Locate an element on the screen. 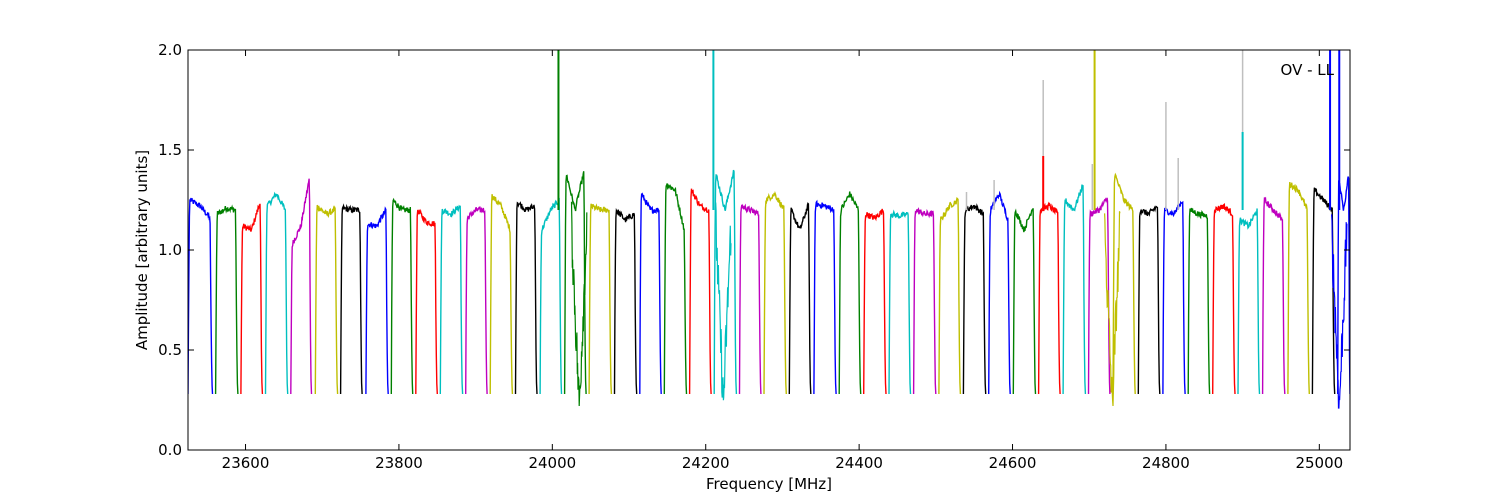 The width and height of the screenshot is (1500, 500). y-tick-label: 1.0 is located at coordinates (170, 250).